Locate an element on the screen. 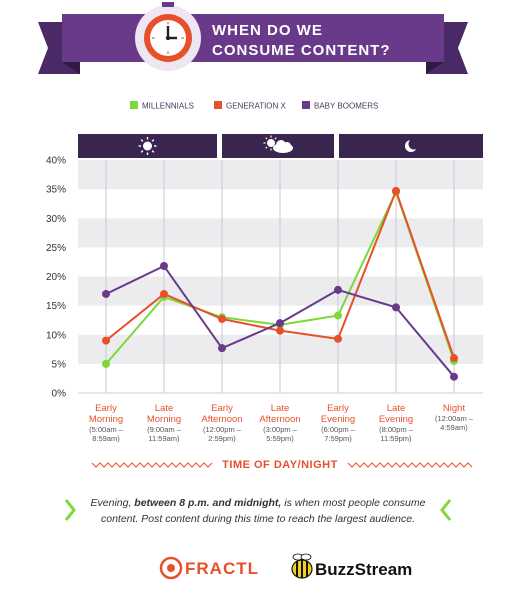 This screenshot has width=506, height=600. x-axis-title: TIME OF DAY/NIGHT is located at coordinates (280, 465).